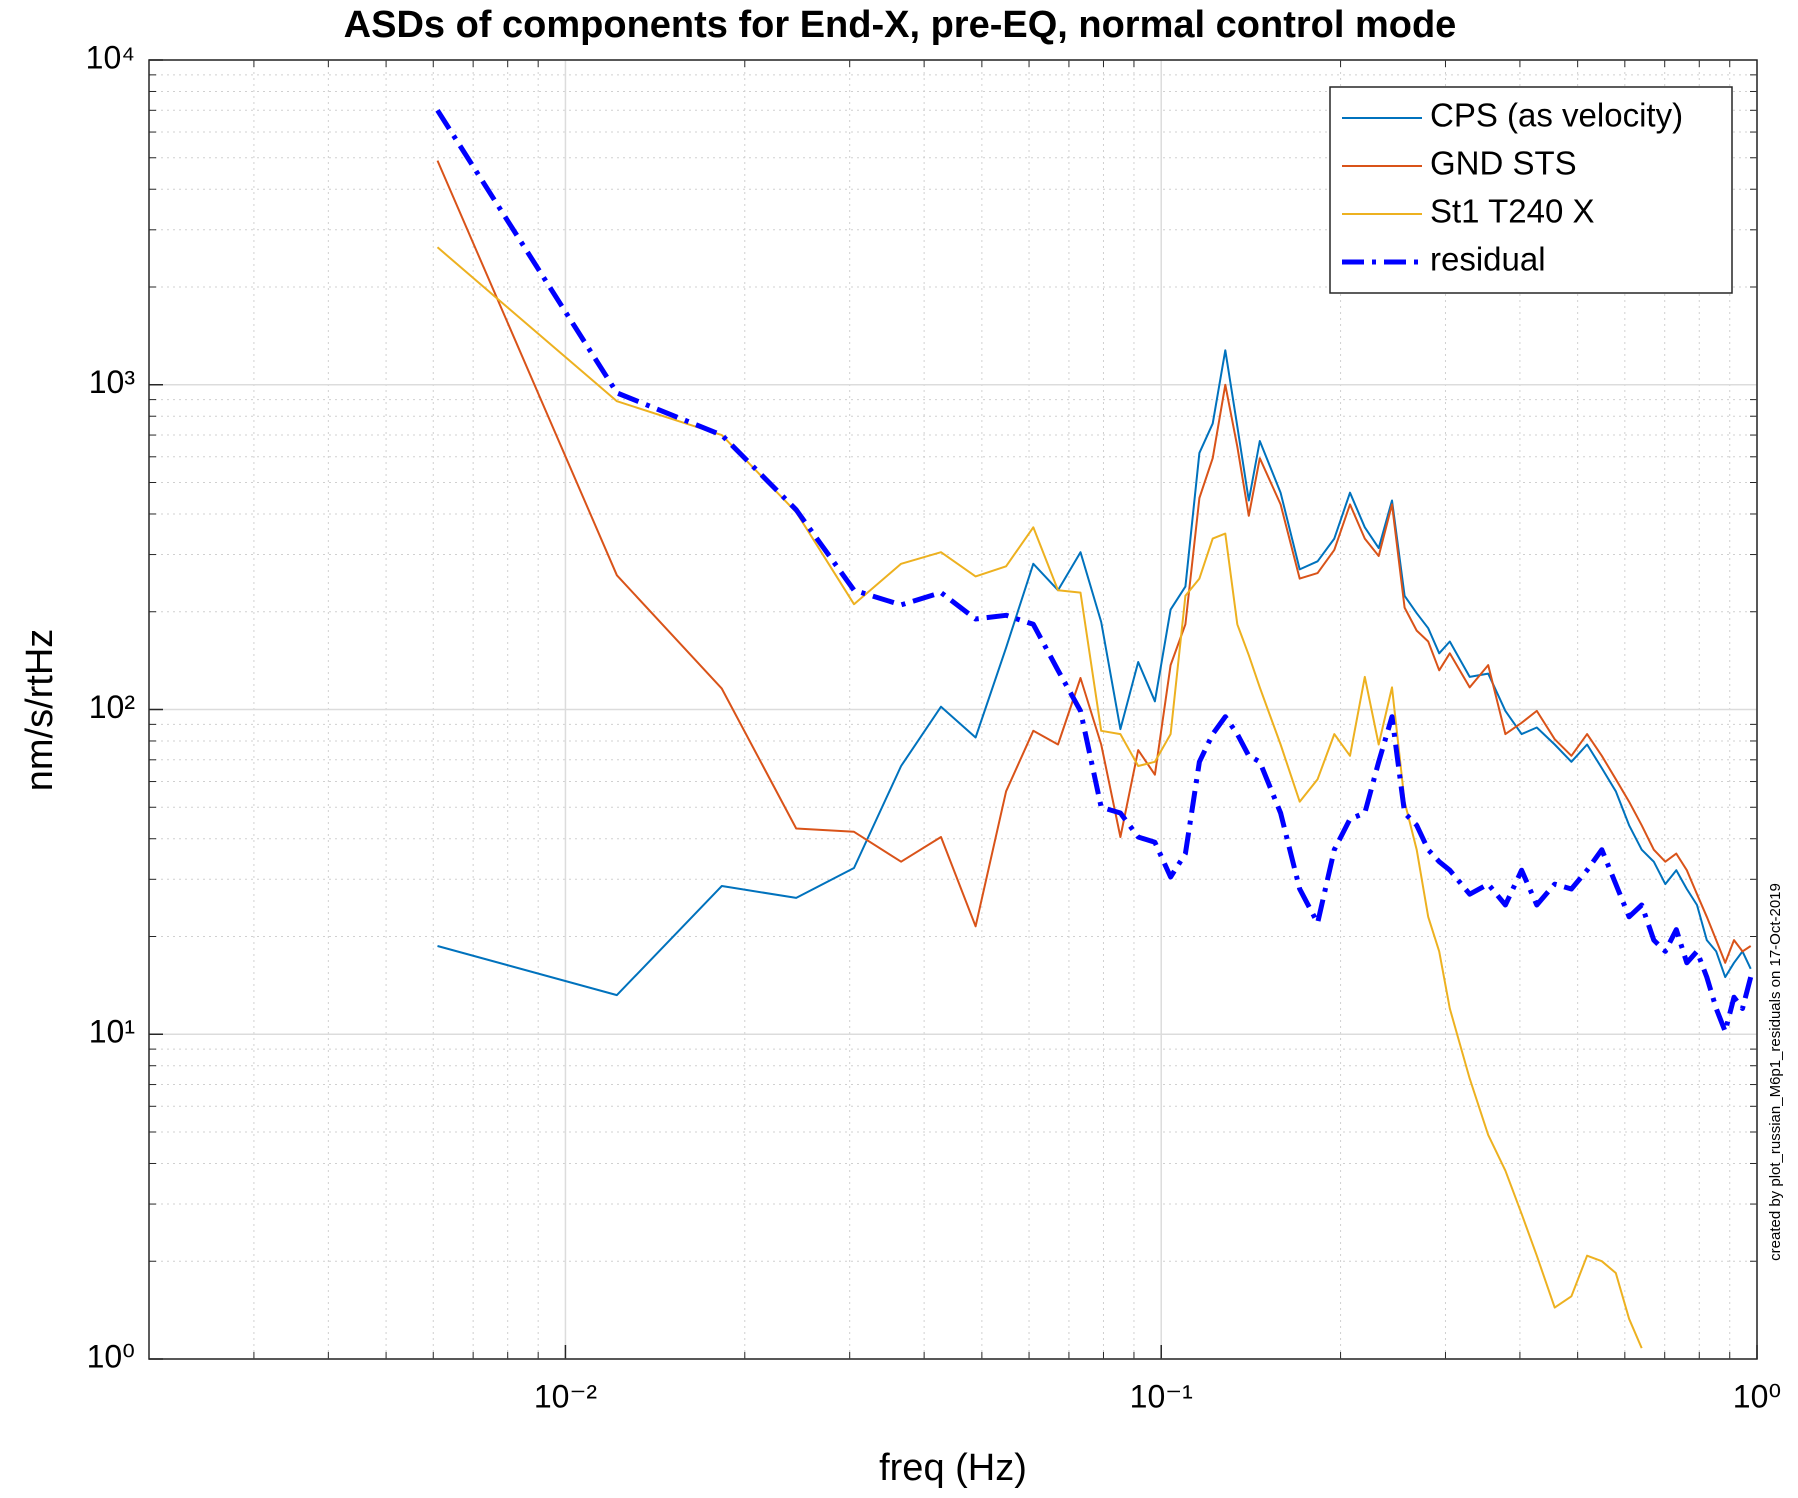 Image resolution: width=1798 pixels, height=1498 pixels. I want to click on x-tick-label: 10⁻², so click(565, 1396).